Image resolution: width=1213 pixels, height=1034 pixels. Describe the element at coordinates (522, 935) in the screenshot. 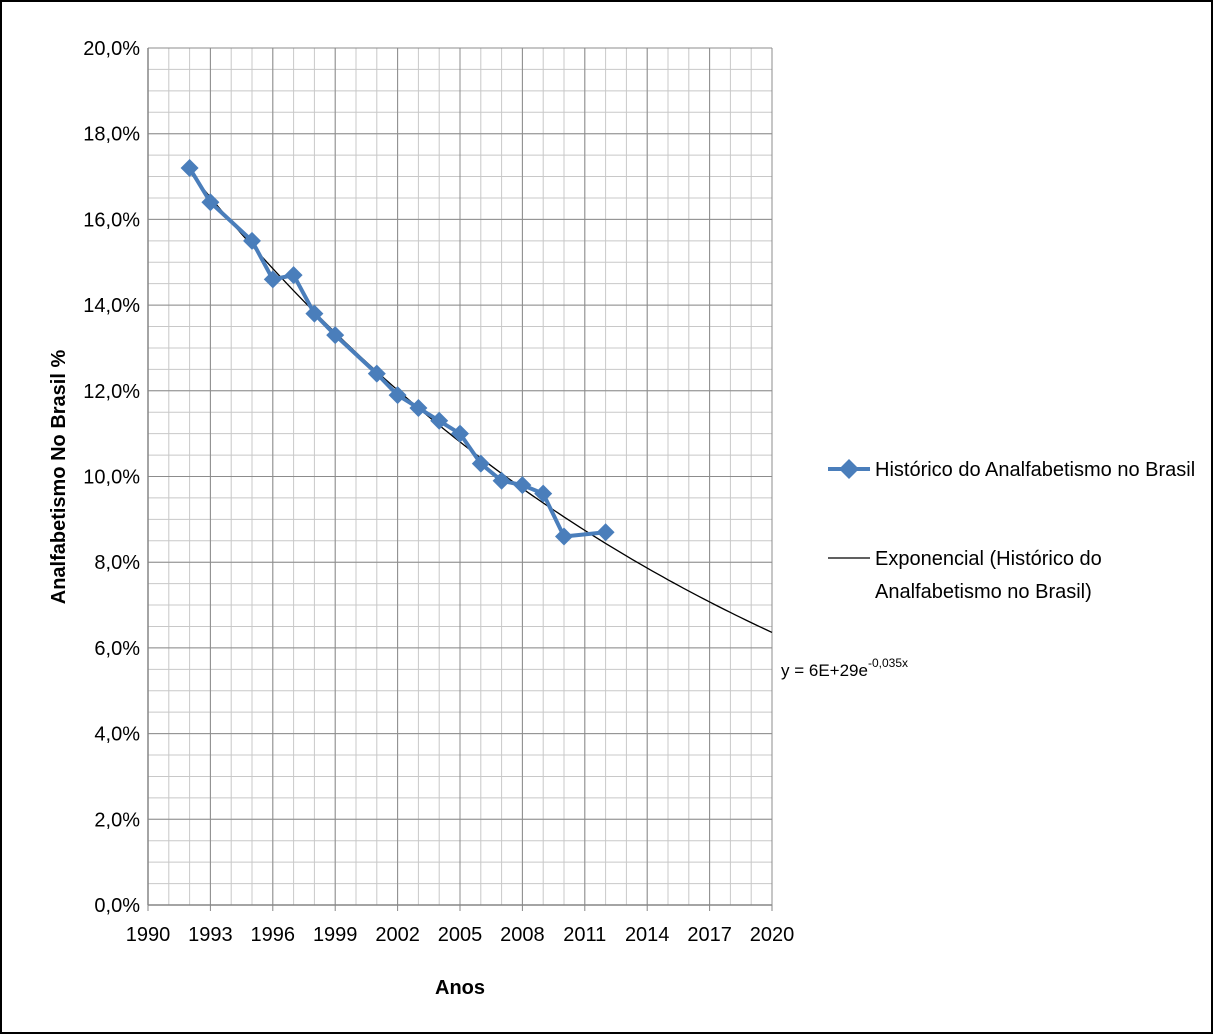

I see `x-tick-label: 2008` at that location.